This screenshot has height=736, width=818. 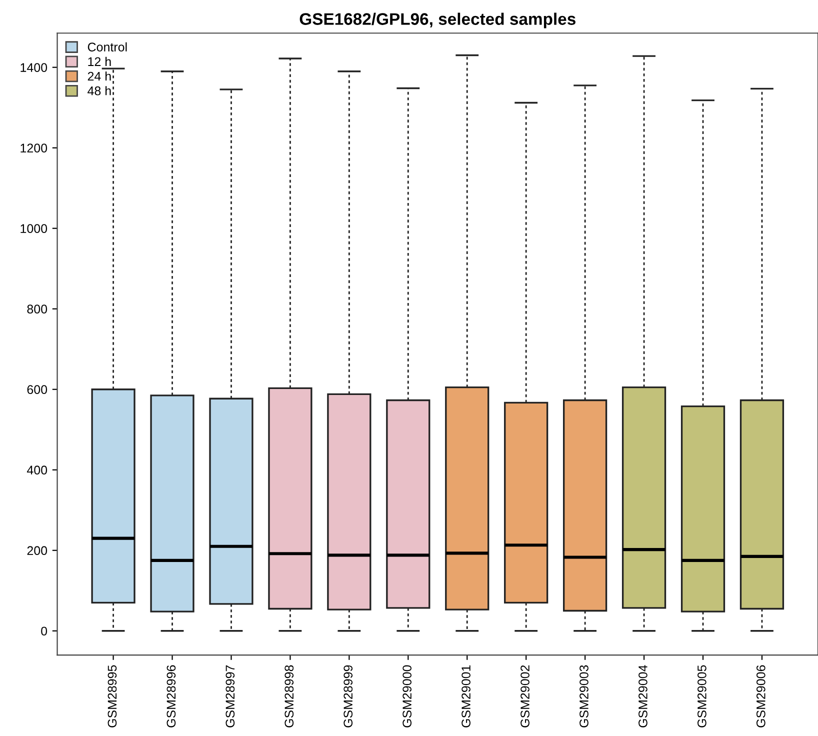 What do you see at coordinates (702, 696) in the screenshot?
I see `x-tick-label: GSM29005` at bounding box center [702, 696].